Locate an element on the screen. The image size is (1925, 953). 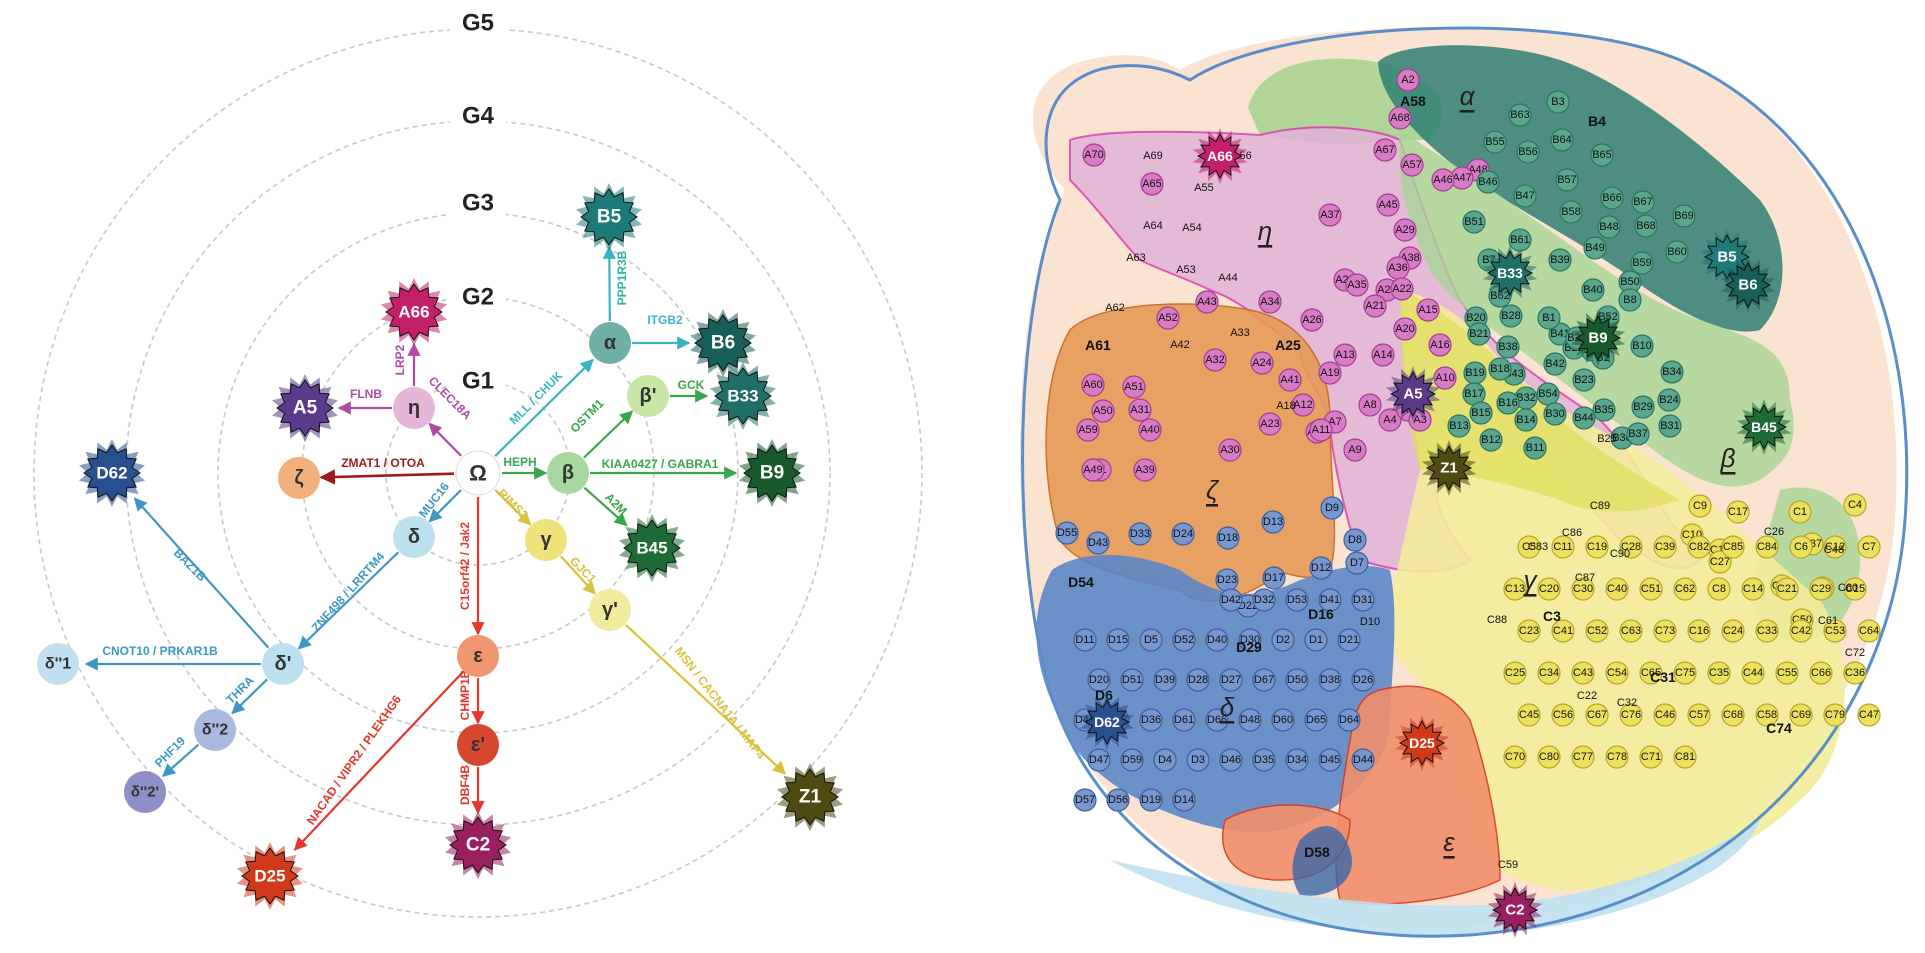
dot-D-D34: D34 is located at coordinates (1297, 760).